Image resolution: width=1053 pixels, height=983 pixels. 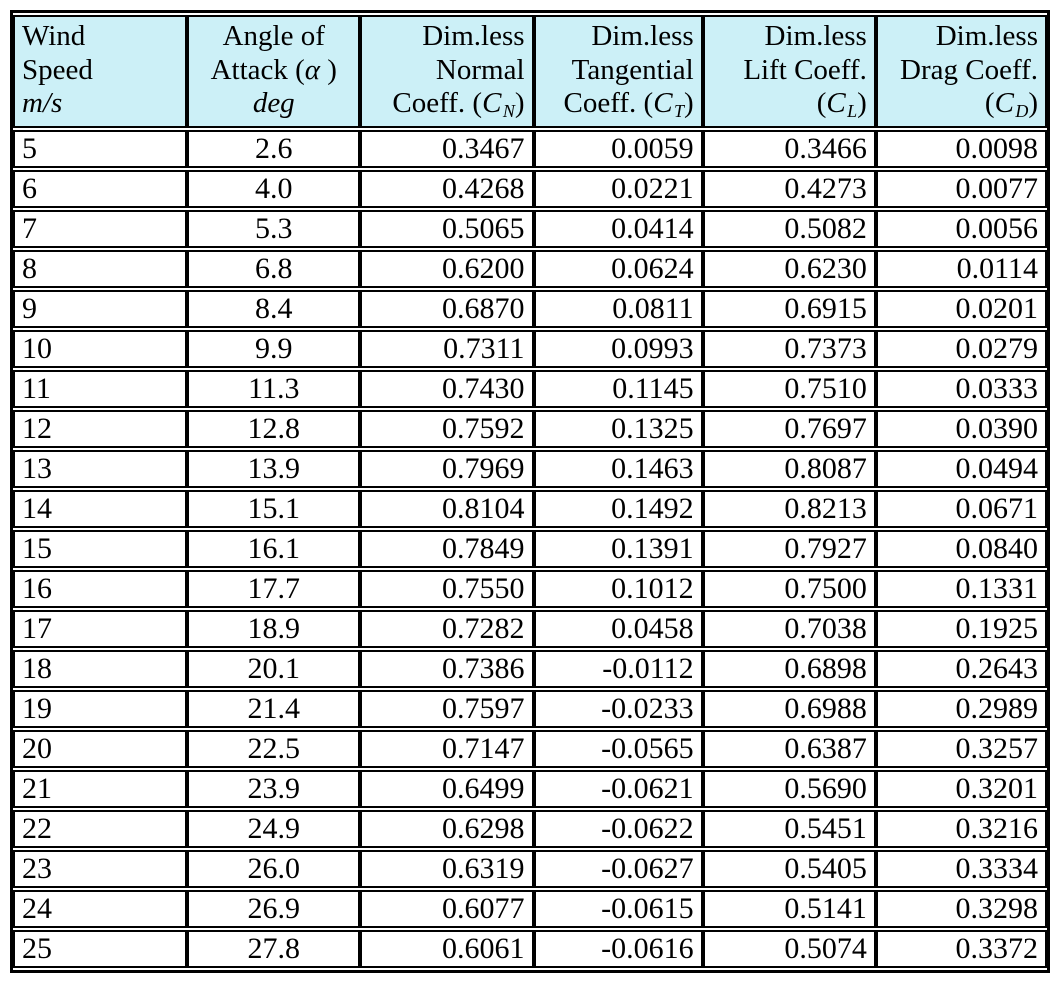 What do you see at coordinates (618, 348) in the screenshot?
I see `cell-tangential-coeff: 0.0993` at bounding box center [618, 348].